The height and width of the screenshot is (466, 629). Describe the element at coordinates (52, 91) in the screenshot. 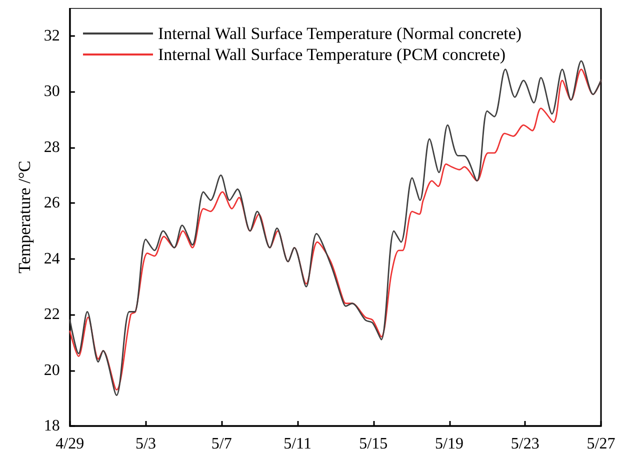

I see `y-tick-label: 30` at that location.